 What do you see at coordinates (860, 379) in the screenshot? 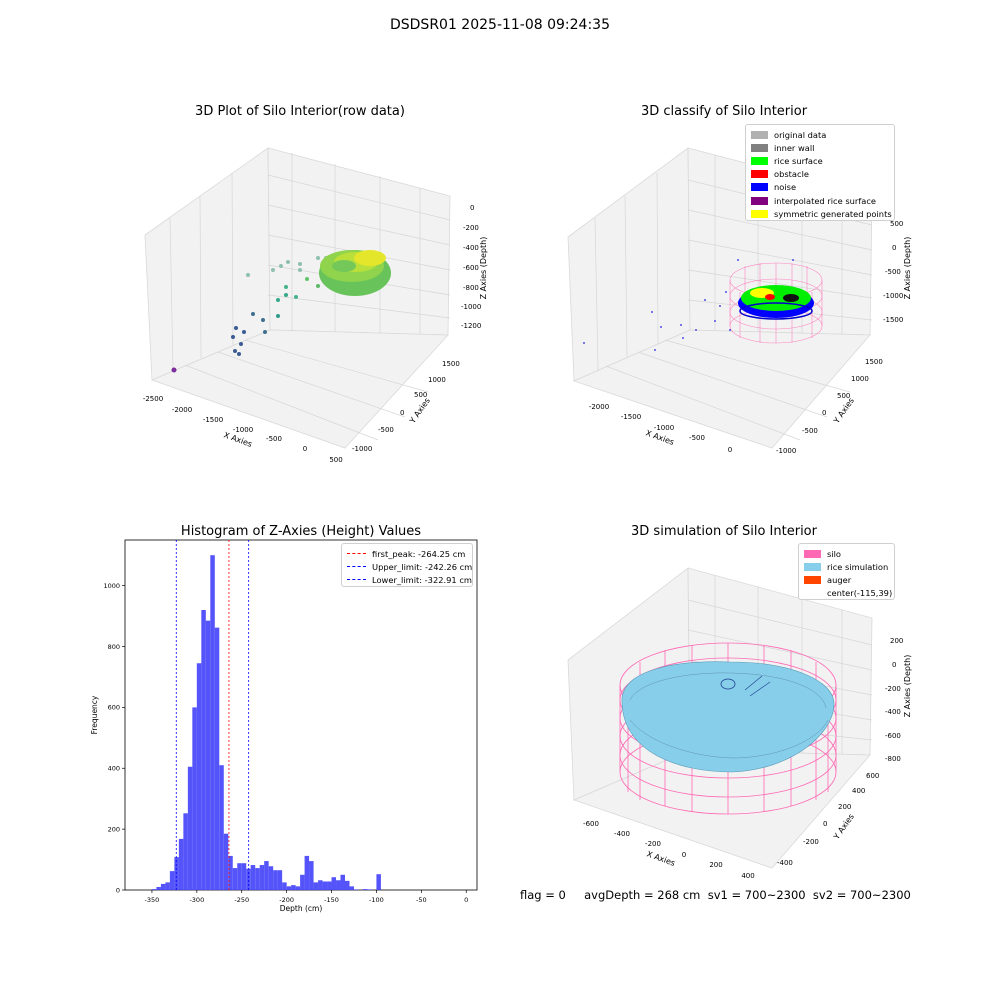
I see `classify-y-tick: 1000` at bounding box center [860, 379].